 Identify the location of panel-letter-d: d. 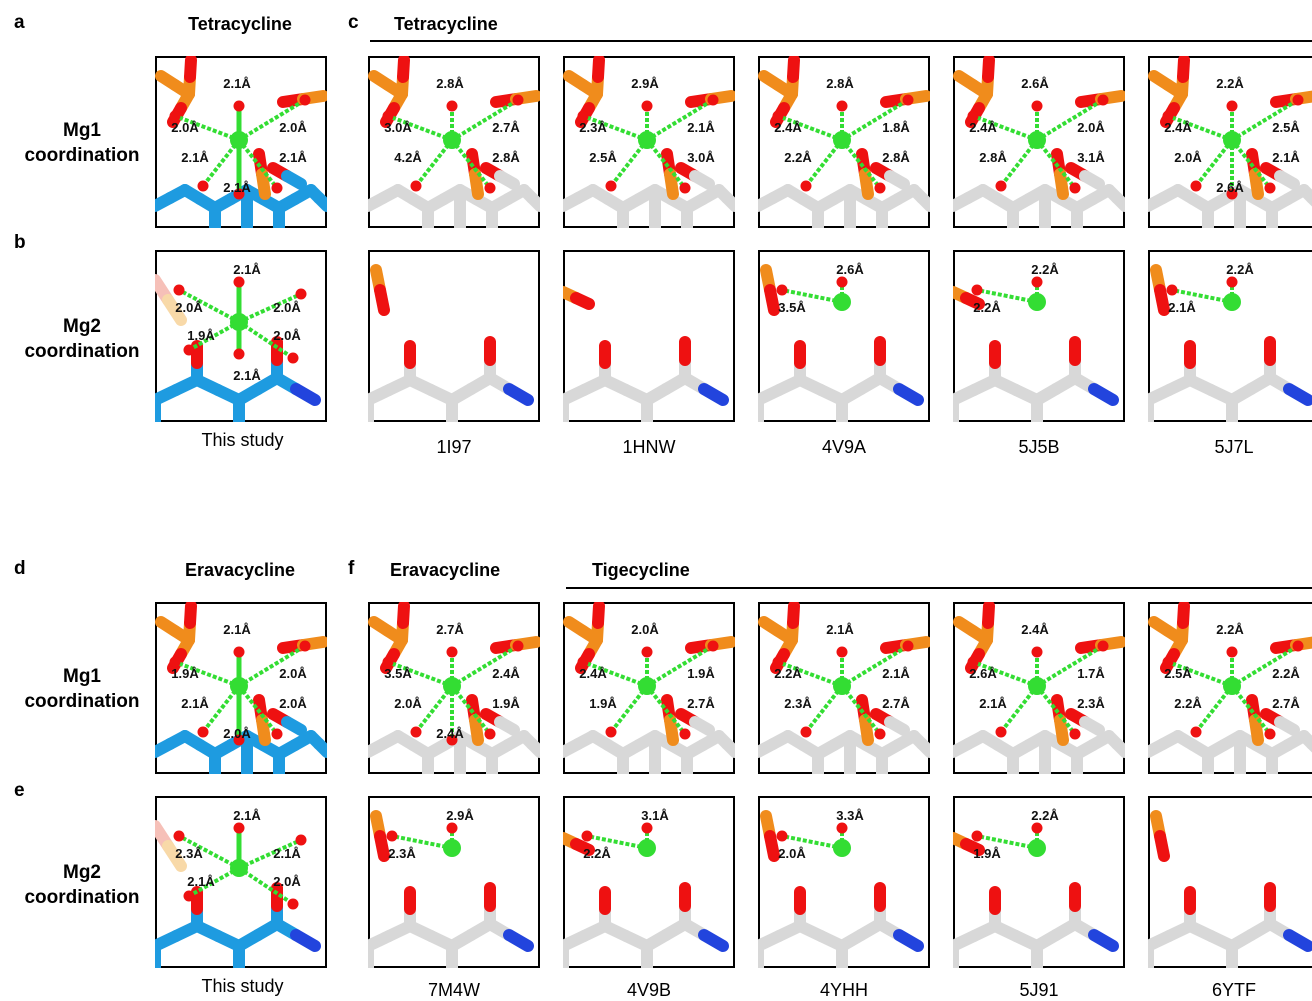
(20, 568).